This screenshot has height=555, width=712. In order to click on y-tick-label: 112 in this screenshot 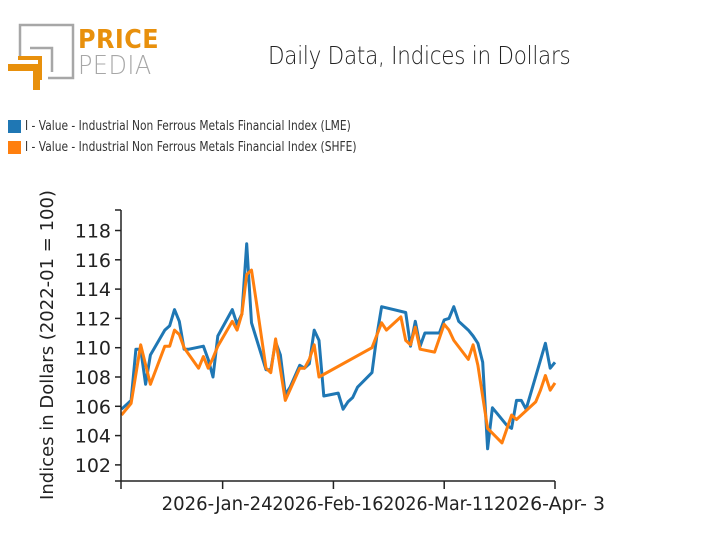, I will do `click(93, 319)`.